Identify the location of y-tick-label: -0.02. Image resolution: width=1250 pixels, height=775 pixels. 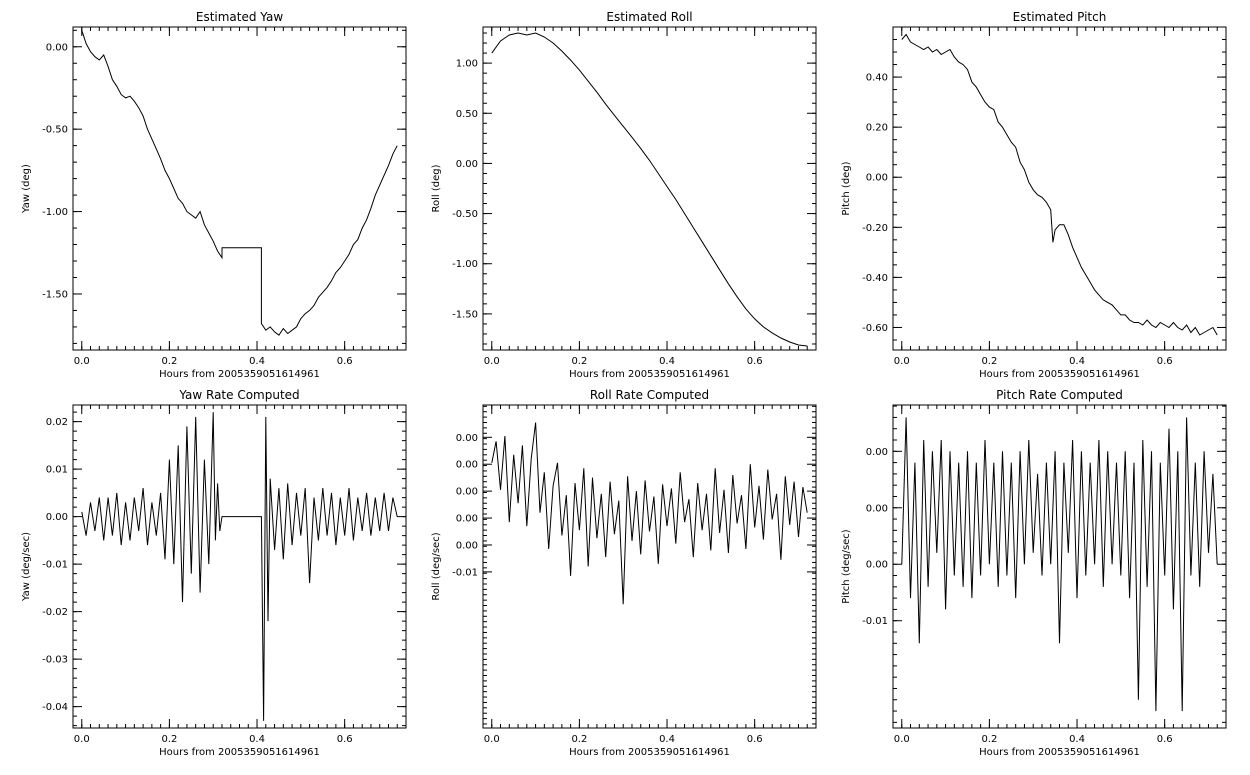
(55, 612).